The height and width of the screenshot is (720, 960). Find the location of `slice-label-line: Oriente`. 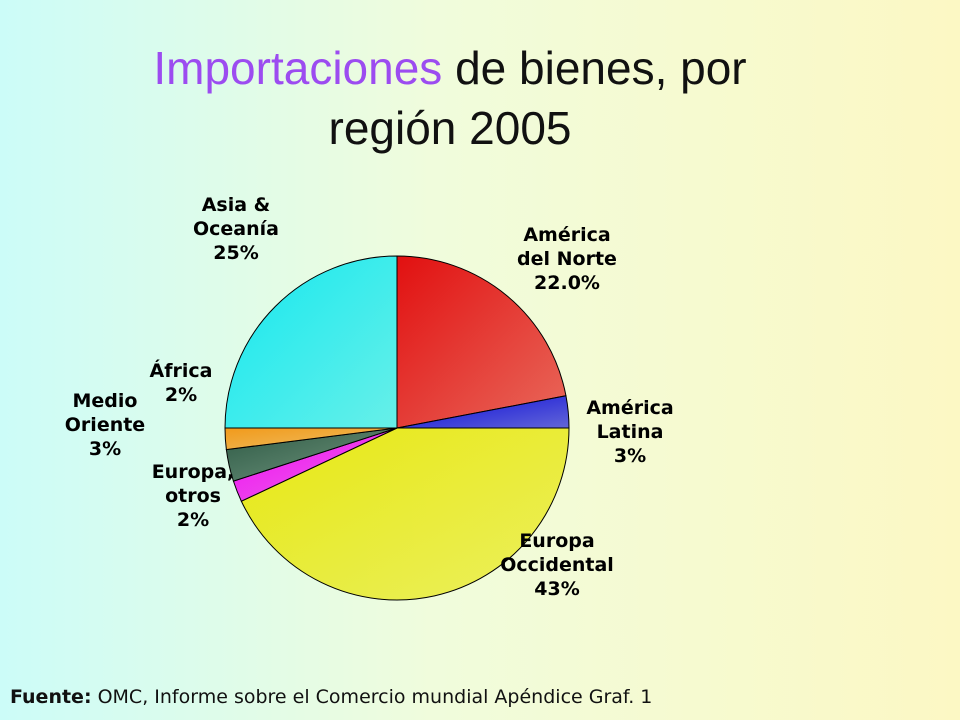

slice-label-line: Oriente is located at coordinates (105, 425).